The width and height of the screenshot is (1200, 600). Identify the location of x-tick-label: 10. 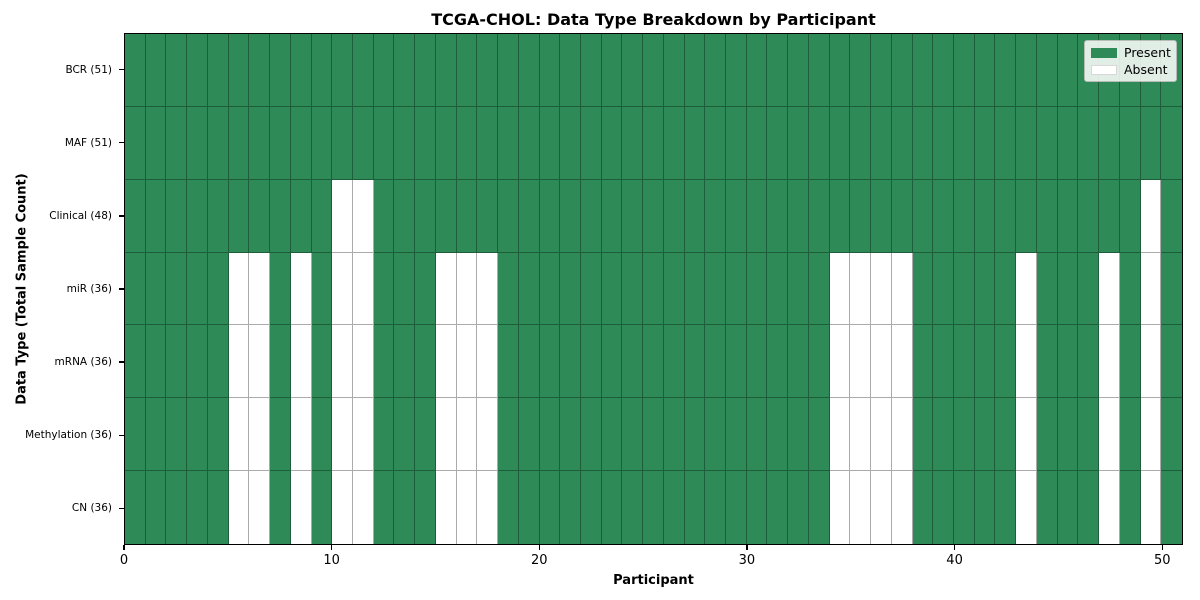
(331, 560).